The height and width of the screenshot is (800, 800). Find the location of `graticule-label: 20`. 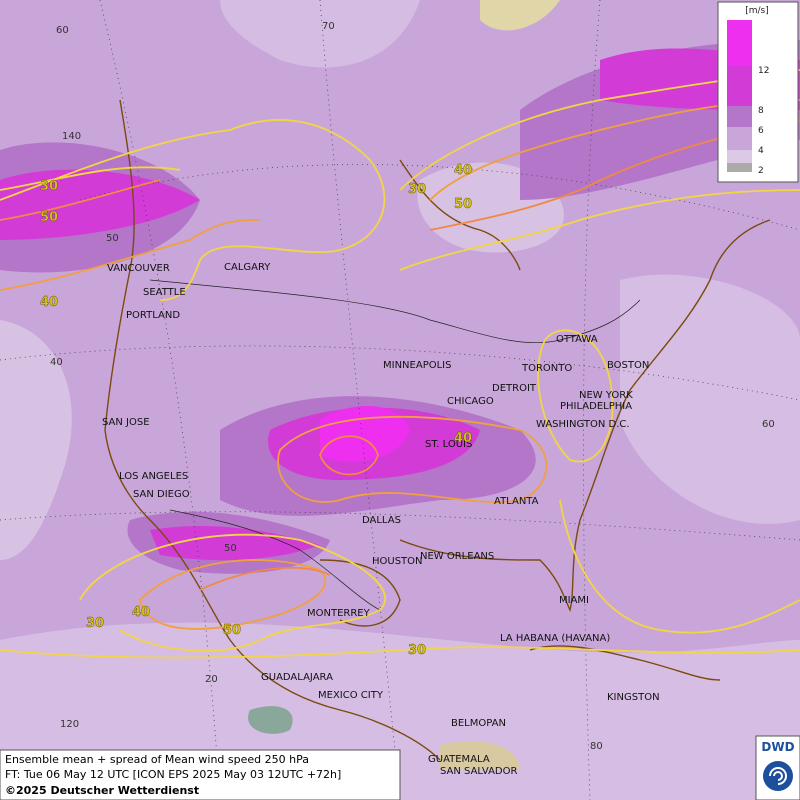

graticule-label: 20 is located at coordinates (211, 679).